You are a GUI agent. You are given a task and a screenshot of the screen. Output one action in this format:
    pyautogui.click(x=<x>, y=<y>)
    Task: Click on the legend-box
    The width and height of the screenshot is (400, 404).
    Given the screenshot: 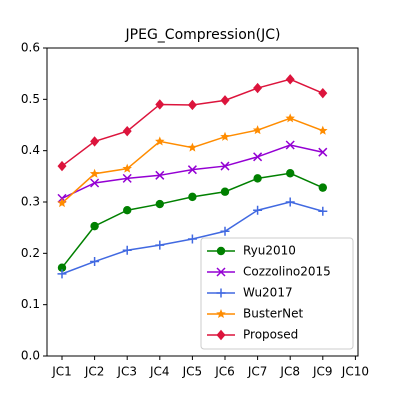 What is the action you would take?
    pyautogui.click(x=277, y=293)
    